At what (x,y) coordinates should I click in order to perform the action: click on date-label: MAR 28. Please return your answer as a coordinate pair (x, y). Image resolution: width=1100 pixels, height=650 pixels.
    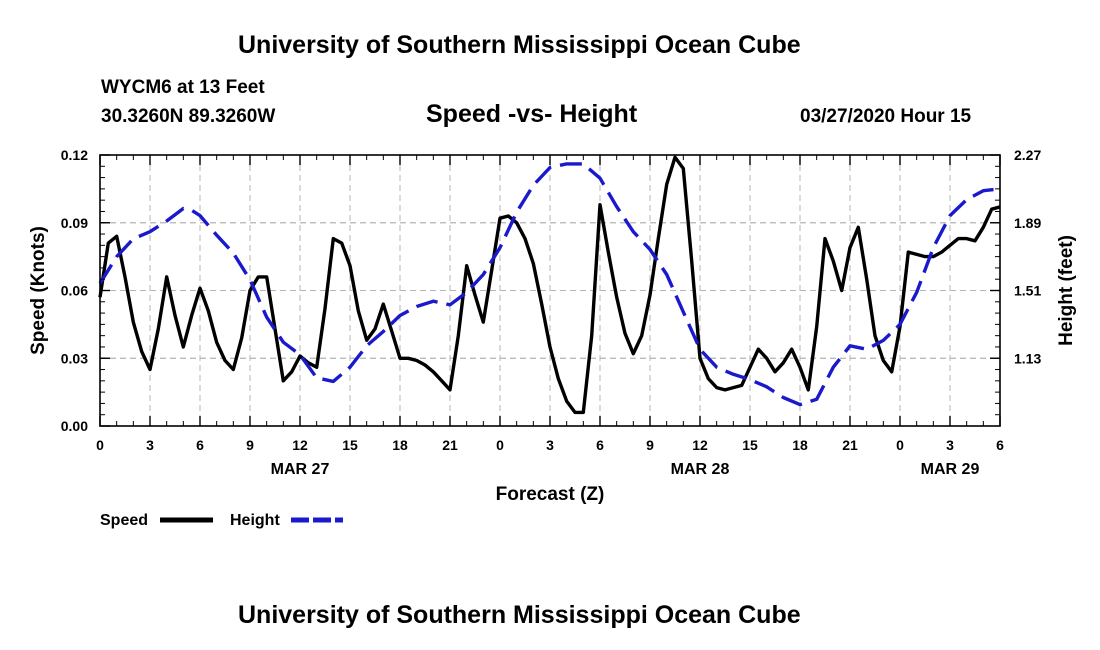
    Looking at the image, I should click on (700, 469).